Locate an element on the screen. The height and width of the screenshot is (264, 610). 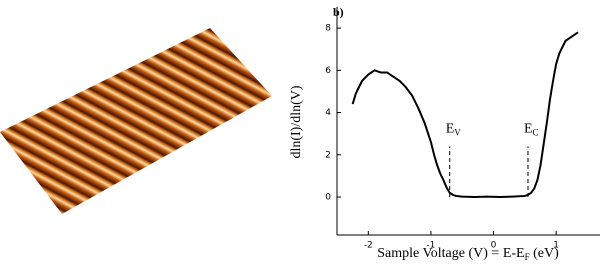
label-sub: C is located at coordinates (536, 133).